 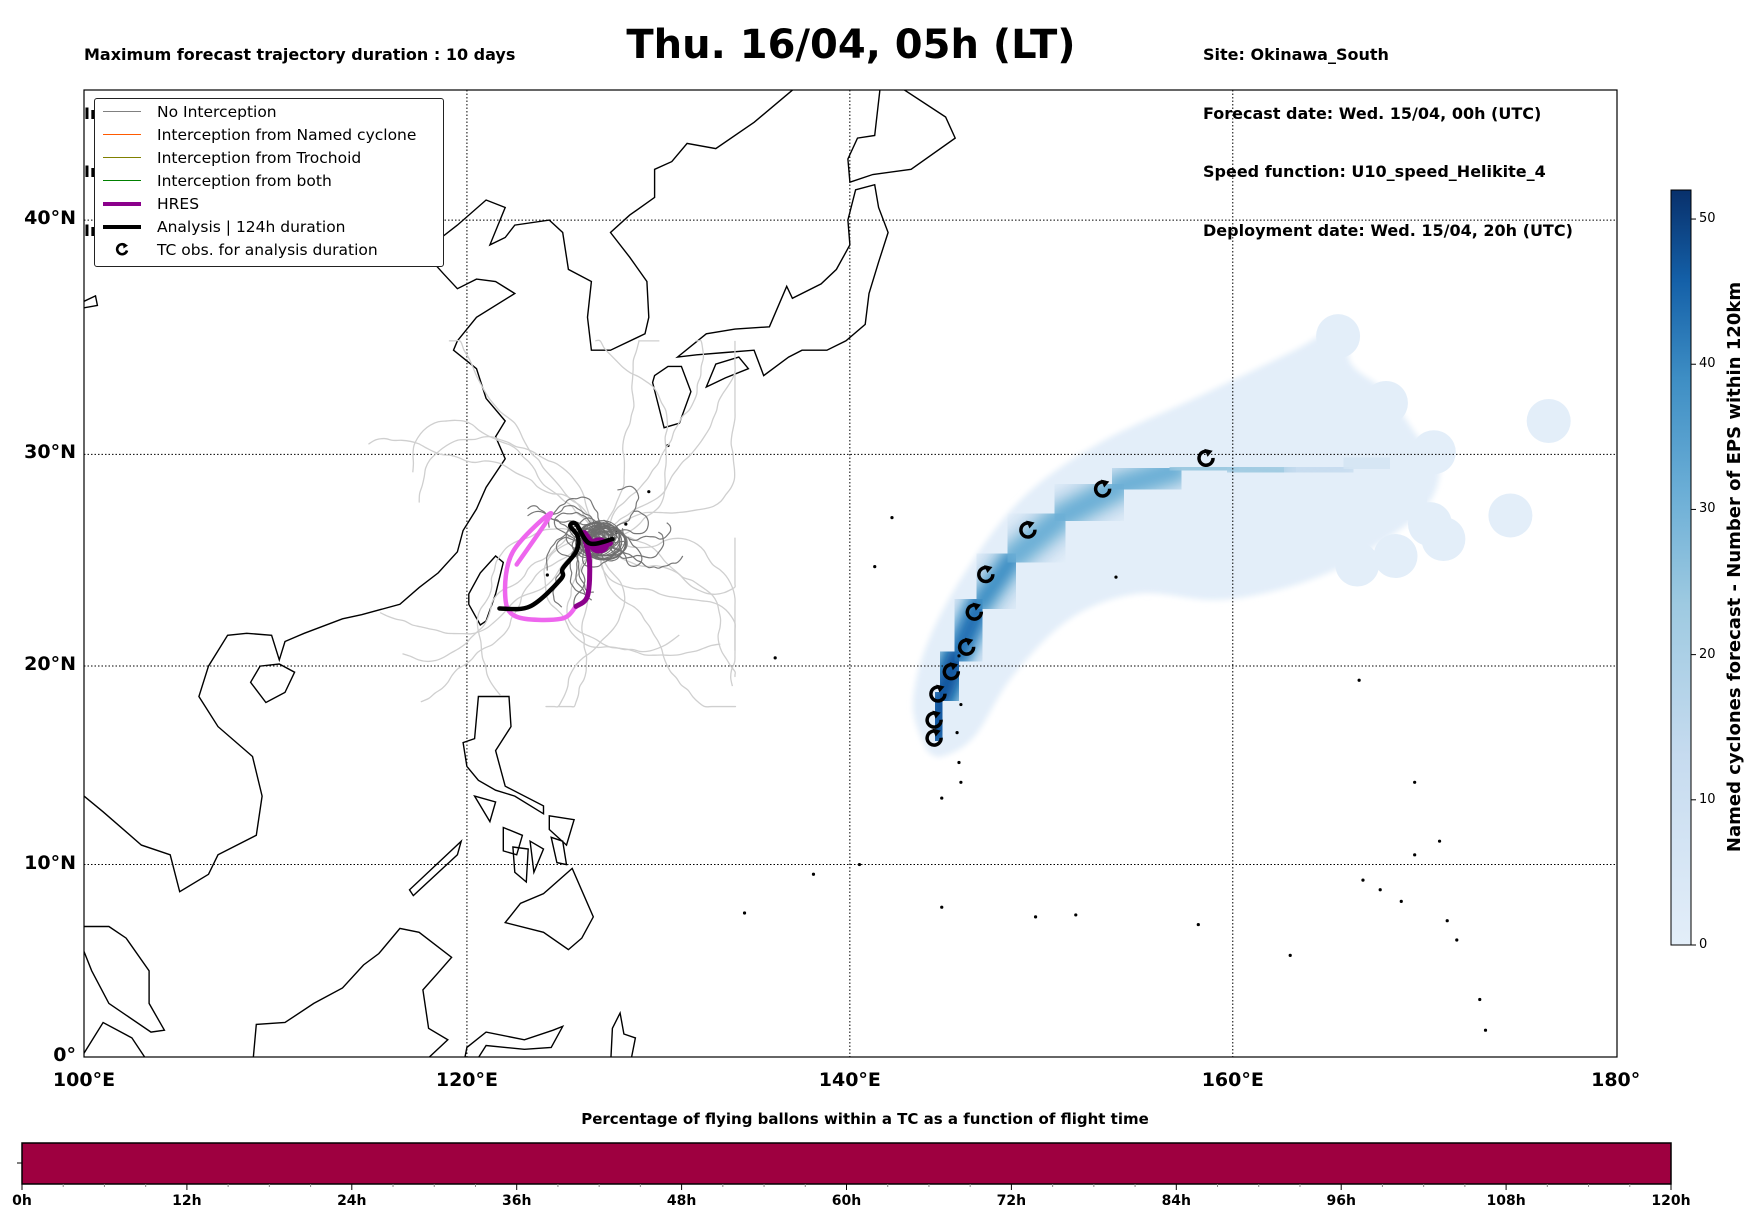 I want to click on colorbar-tick-label: 50, so click(x=1707, y=219).